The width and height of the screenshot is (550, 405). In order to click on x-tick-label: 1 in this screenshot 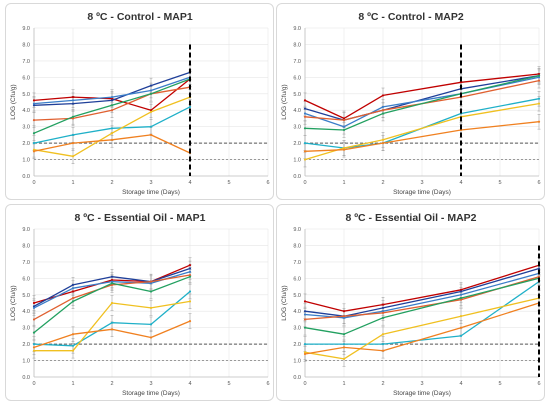, I will do `click(72, 384)`.